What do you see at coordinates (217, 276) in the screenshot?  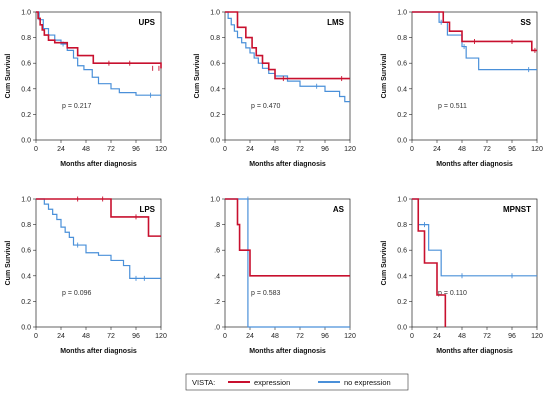 I see `y-tick-label: .4` at bounding box center [217, 276].